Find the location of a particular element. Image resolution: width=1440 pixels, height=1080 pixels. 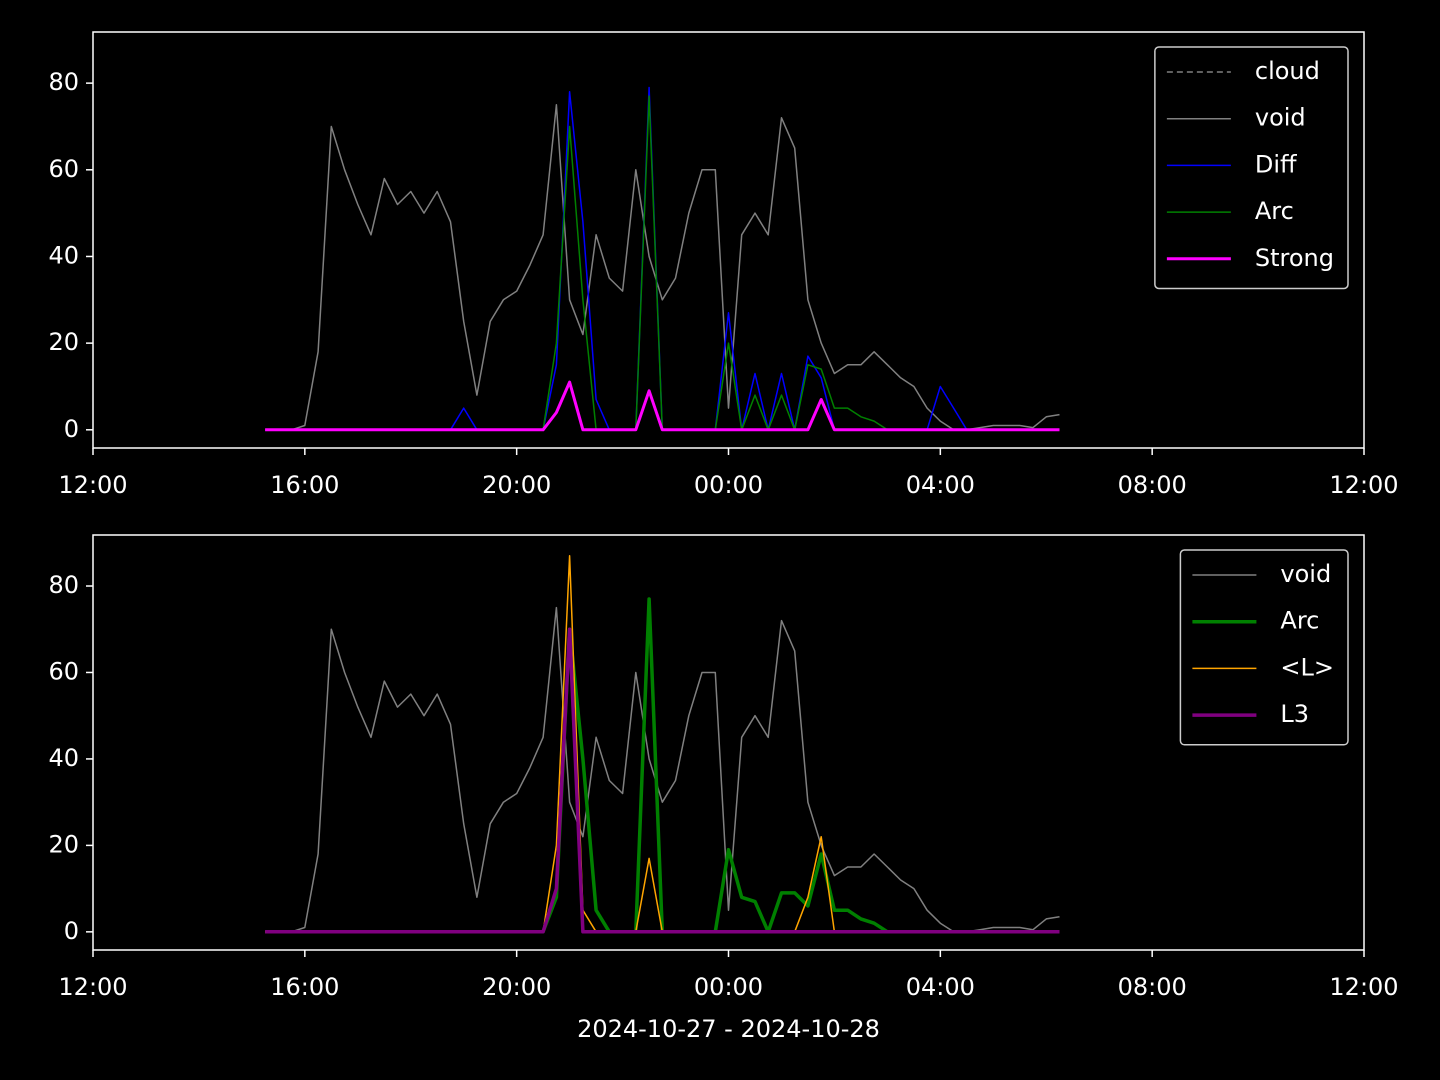

x-axis-label: 2024-10-27 - 2024-10-28 is located at coordinates (728, 1029).